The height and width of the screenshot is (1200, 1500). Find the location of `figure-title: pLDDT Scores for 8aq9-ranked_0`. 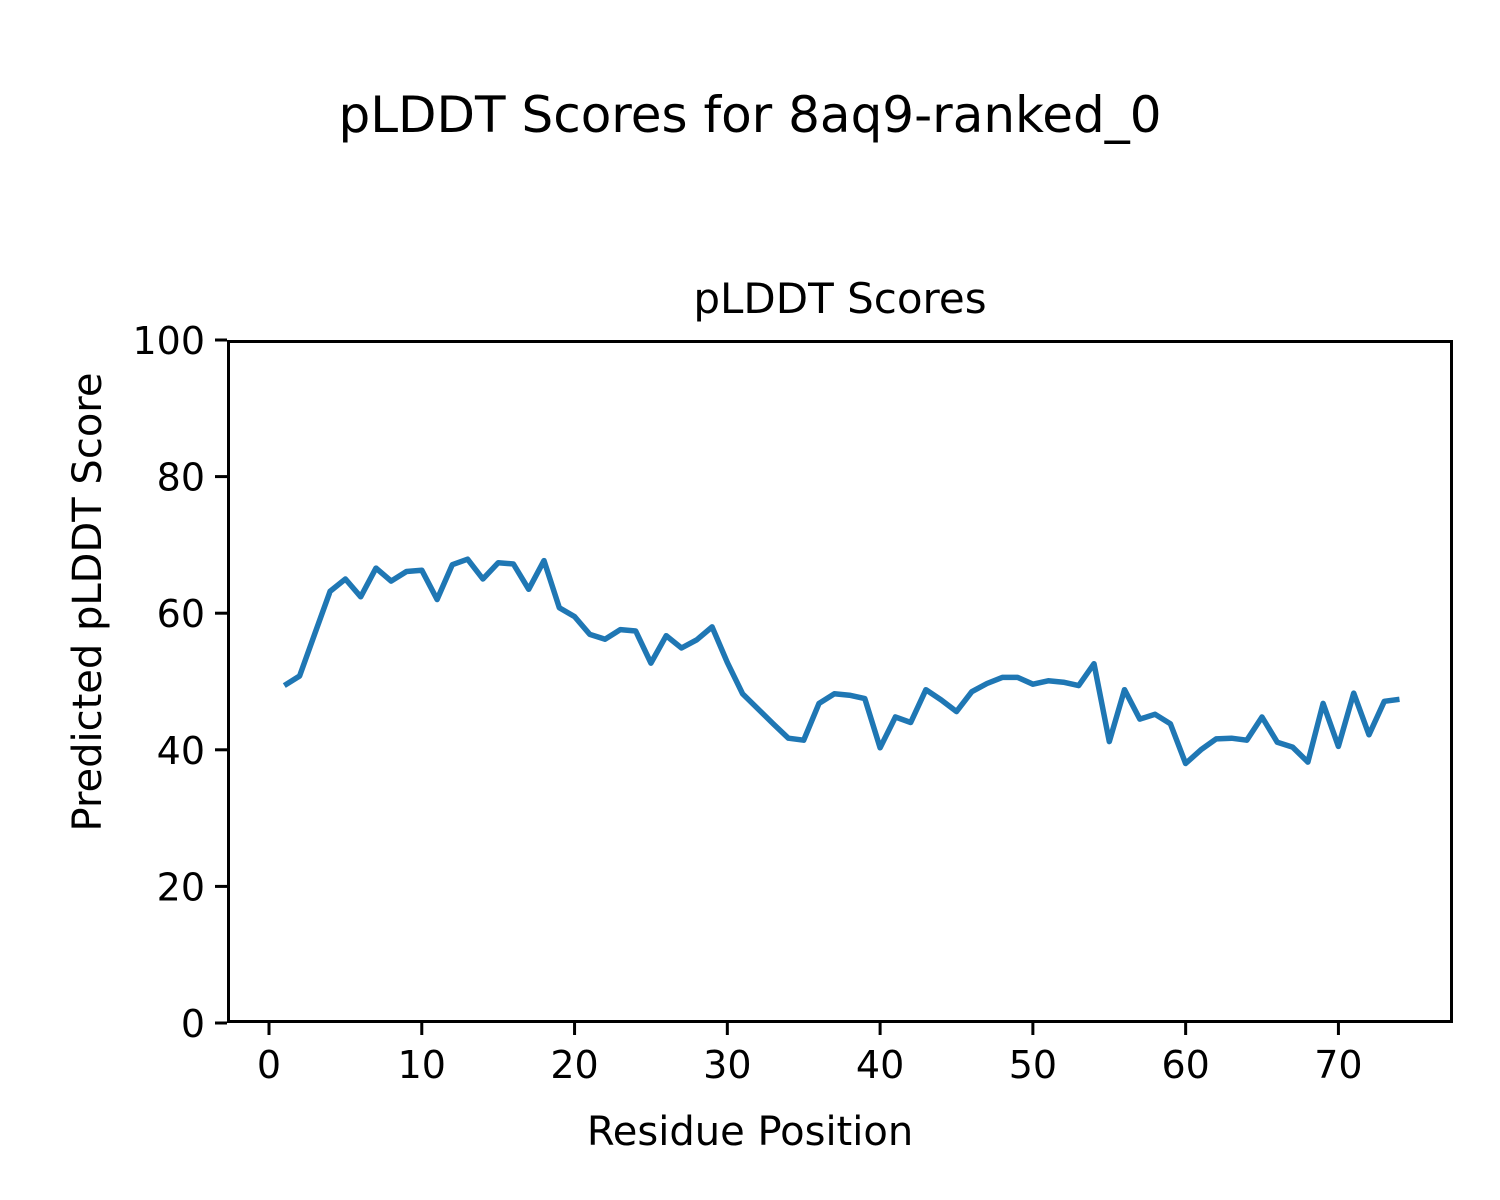

figure-title: pLDDT Scores for 8aq9-ranked_0 is located at coordinates (750, 115).